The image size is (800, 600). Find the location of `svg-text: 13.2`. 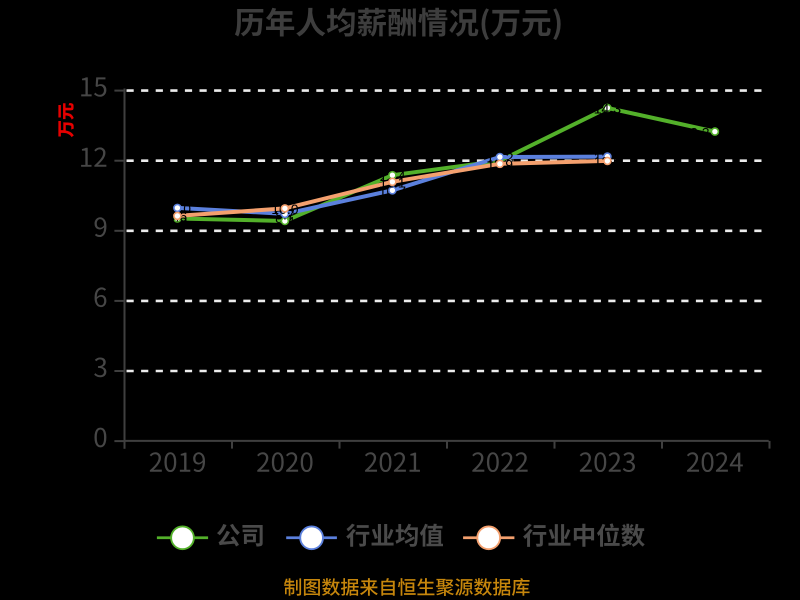

svg-text: 13.2 is located at coordinates (695, 132).